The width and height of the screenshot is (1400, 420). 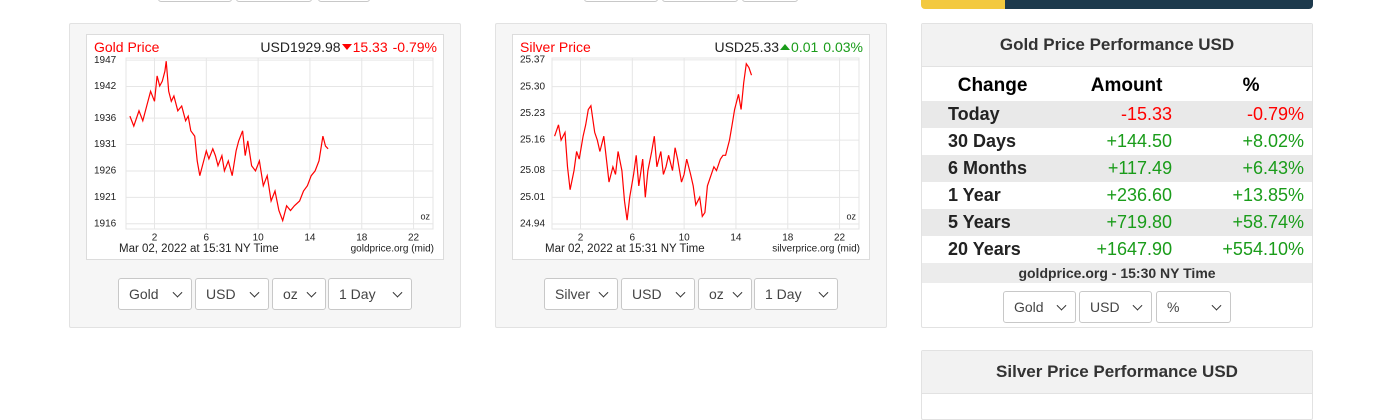 What do you see at coordinates (1105, 307) in the screenshot?
I see `dropdown-label: USD` at bounding box center [1105, 307].